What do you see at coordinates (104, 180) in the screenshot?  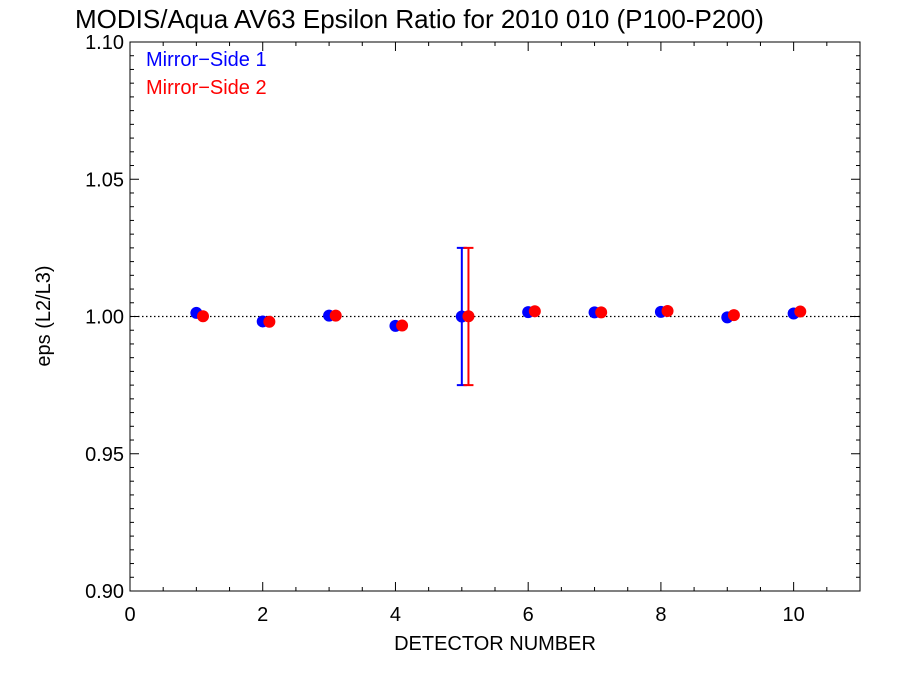 I see `y-tick-label: 1.05` at bounding box center [104, 180].